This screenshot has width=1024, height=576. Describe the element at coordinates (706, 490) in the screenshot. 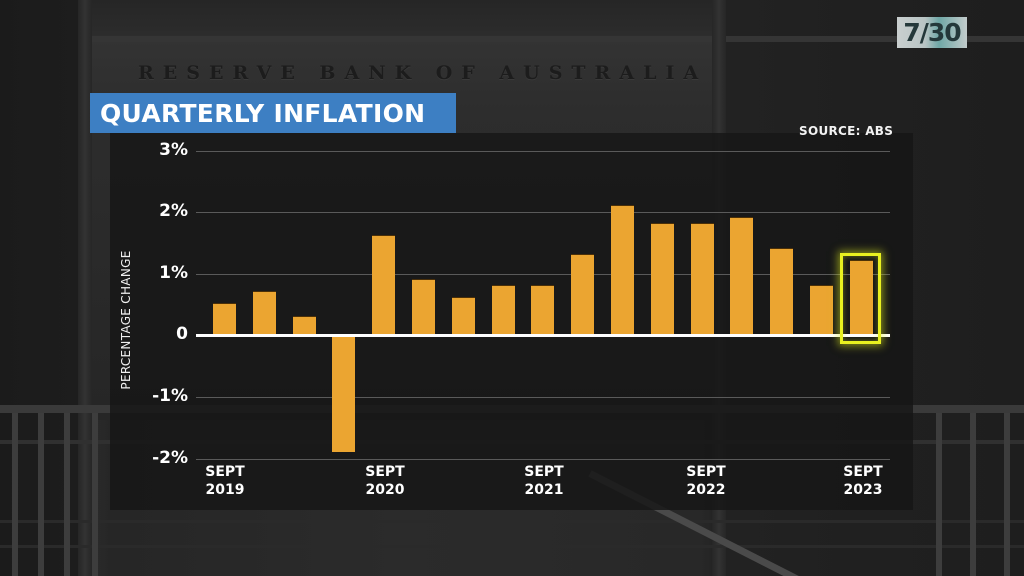

I see `x-tick-line2: 2022` at that location.